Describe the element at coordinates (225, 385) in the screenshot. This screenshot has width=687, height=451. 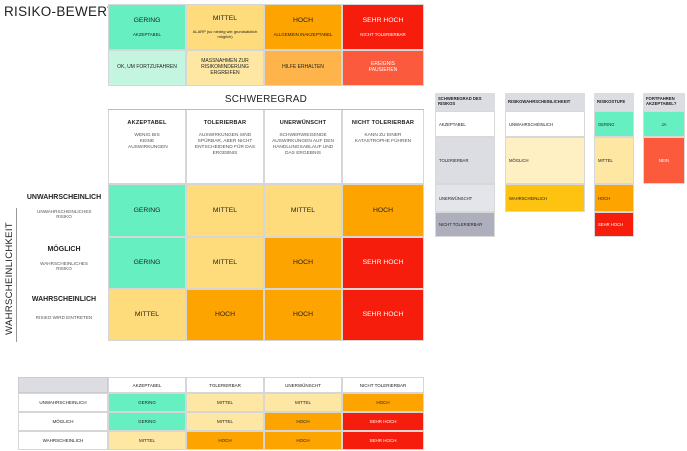
I see `table-header: TOLERIERBAR` at that location.